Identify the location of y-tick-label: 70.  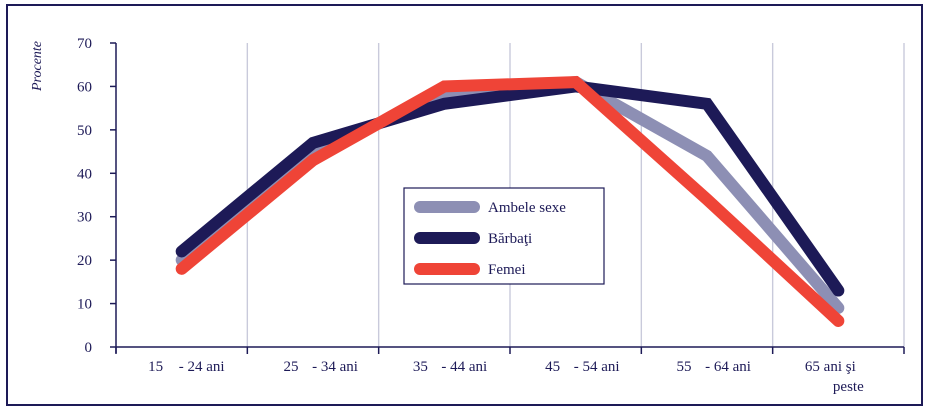
(84, 44).